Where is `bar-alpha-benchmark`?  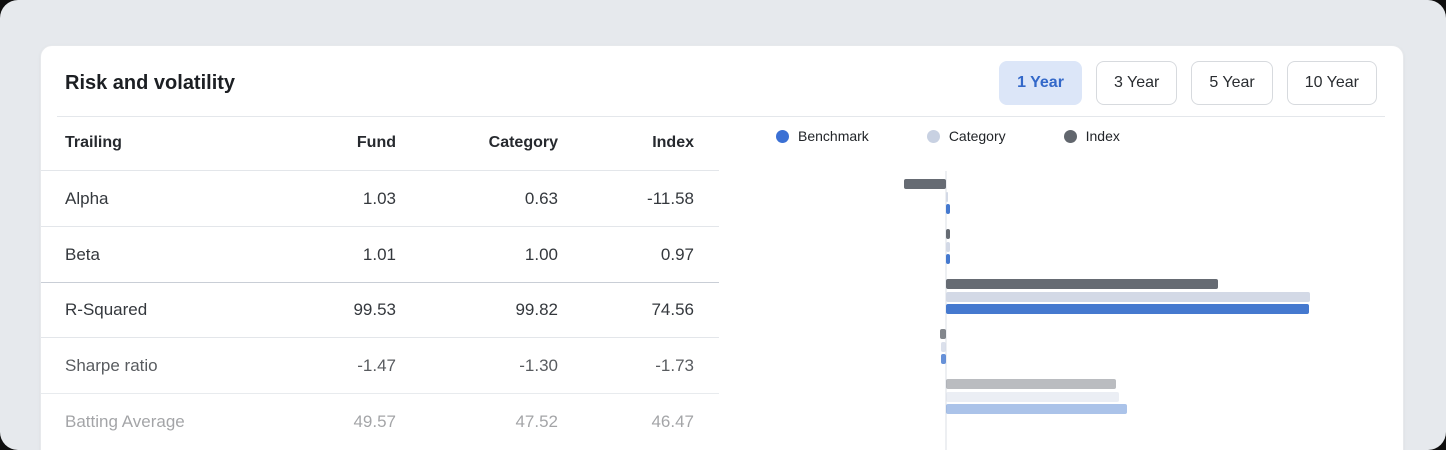
bar-alpha-benchmark is located at coordinates (948, 209).